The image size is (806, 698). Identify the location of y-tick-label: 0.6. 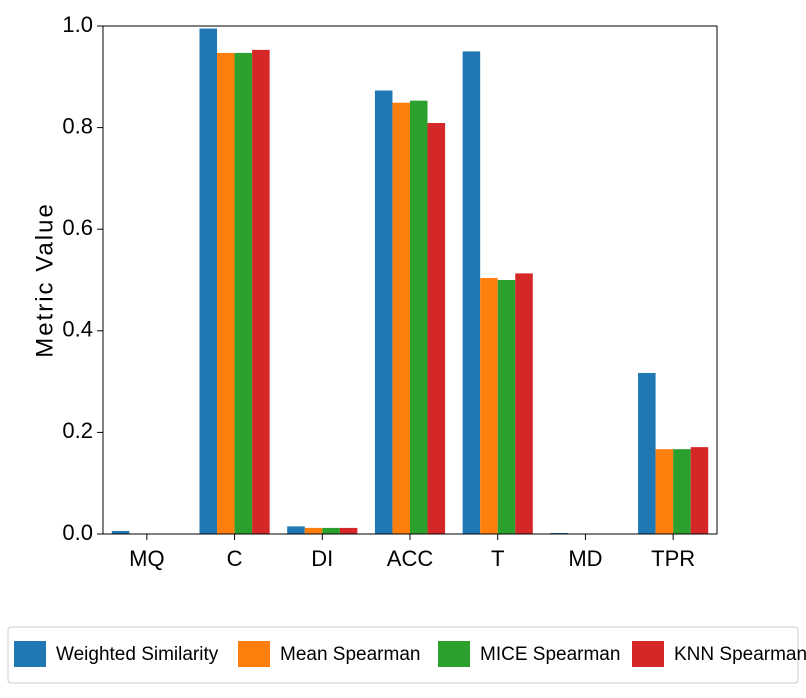
(77, 227).